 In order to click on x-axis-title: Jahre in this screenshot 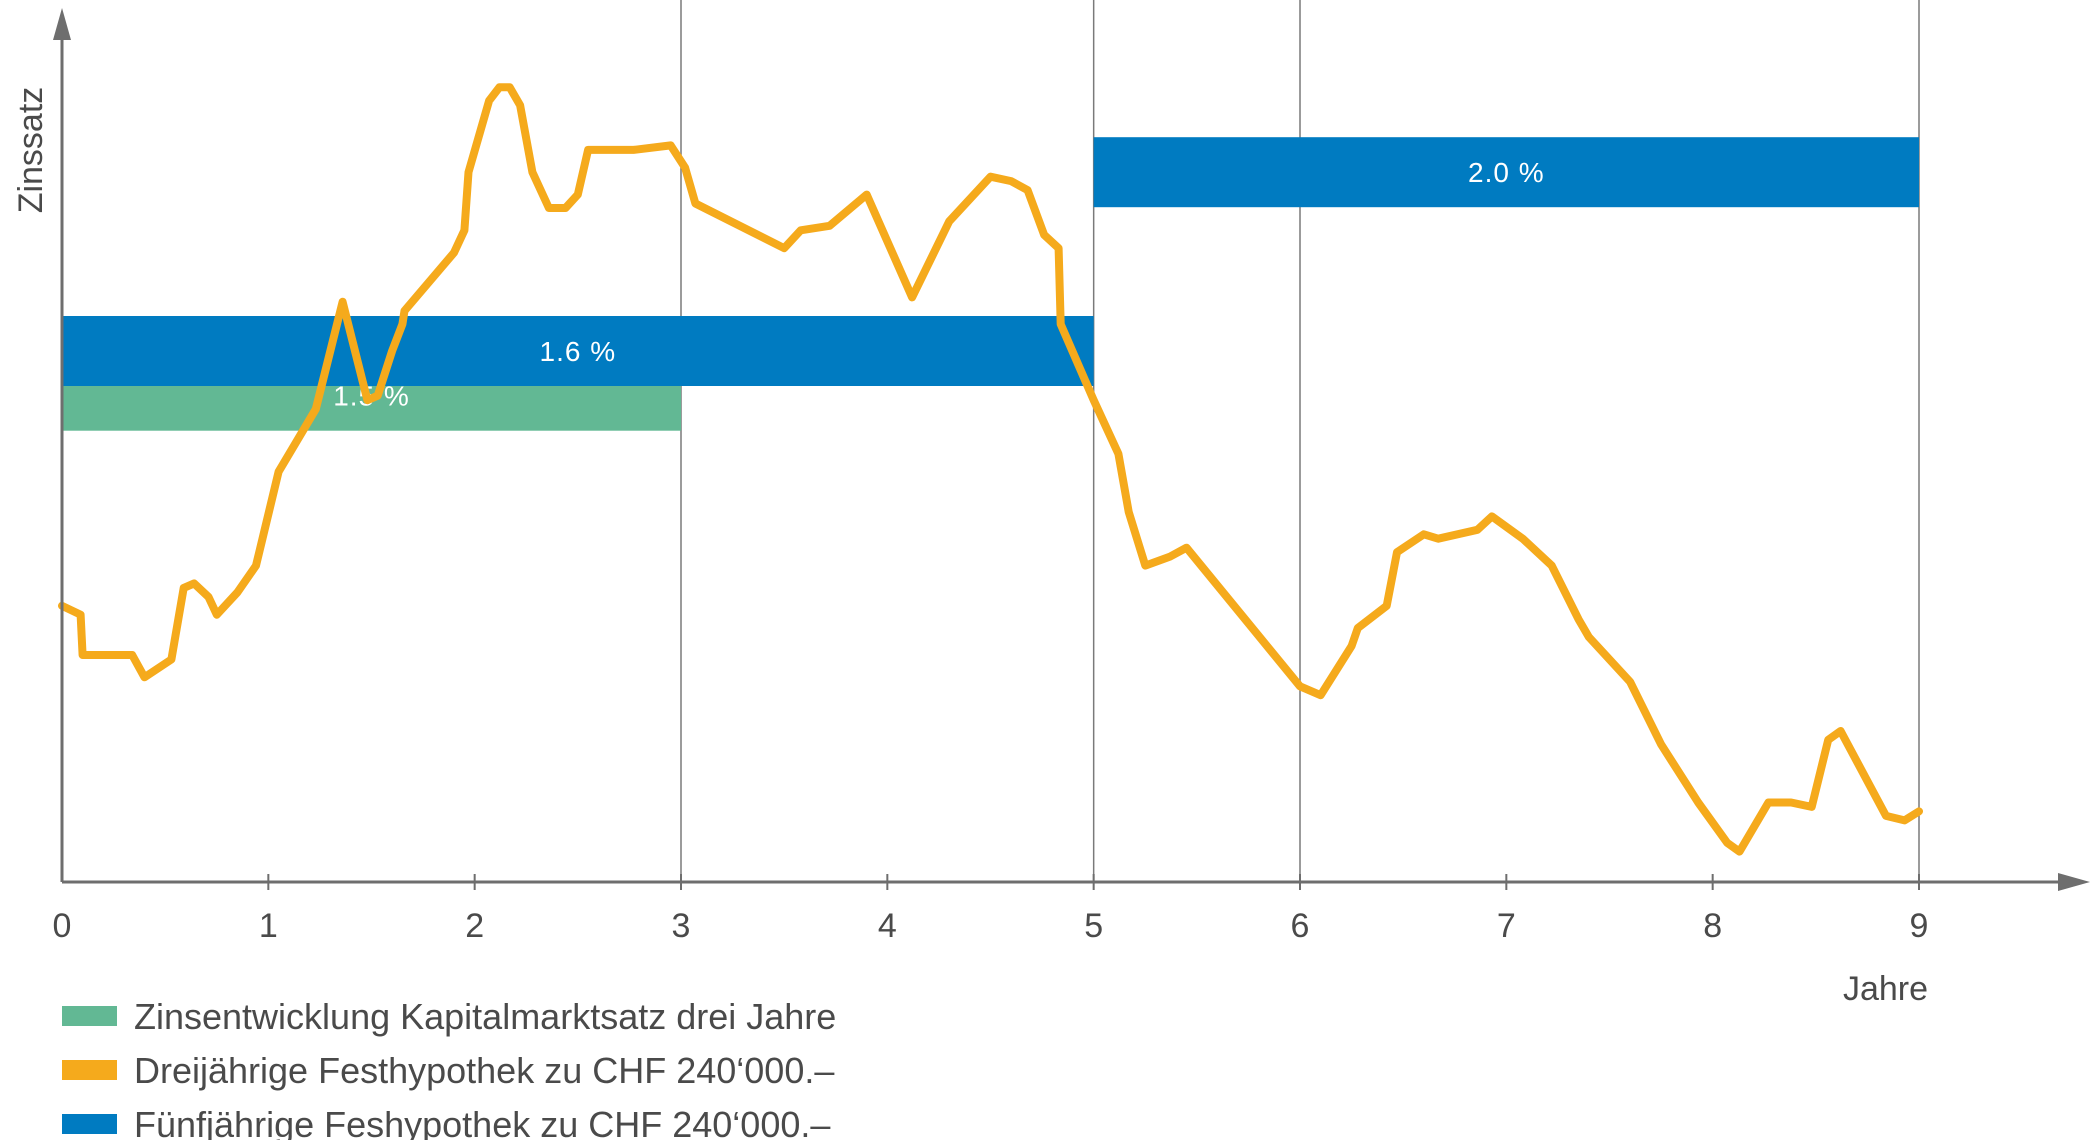, I will do `click(1885, 989)`.